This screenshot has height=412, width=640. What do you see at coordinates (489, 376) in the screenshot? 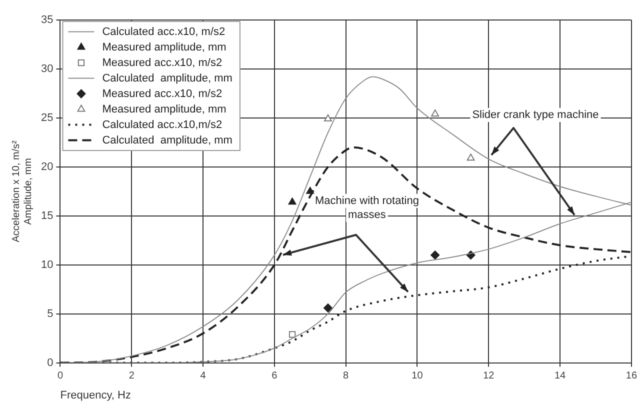
I see `x-tick-label: 12` at bounding box center [489, 376].